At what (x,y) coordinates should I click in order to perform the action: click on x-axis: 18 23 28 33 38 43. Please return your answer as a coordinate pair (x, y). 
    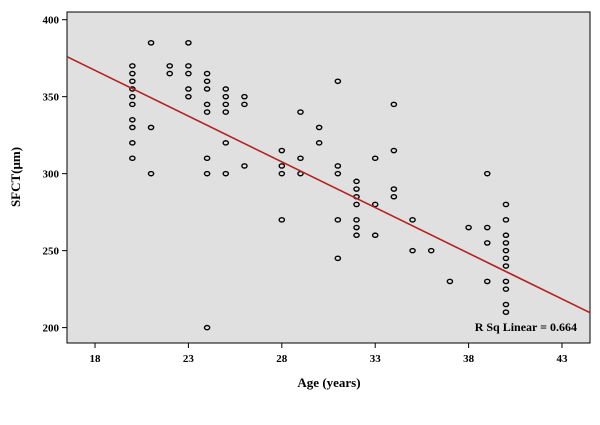
    Looking at the image, I should click on (329, 354).